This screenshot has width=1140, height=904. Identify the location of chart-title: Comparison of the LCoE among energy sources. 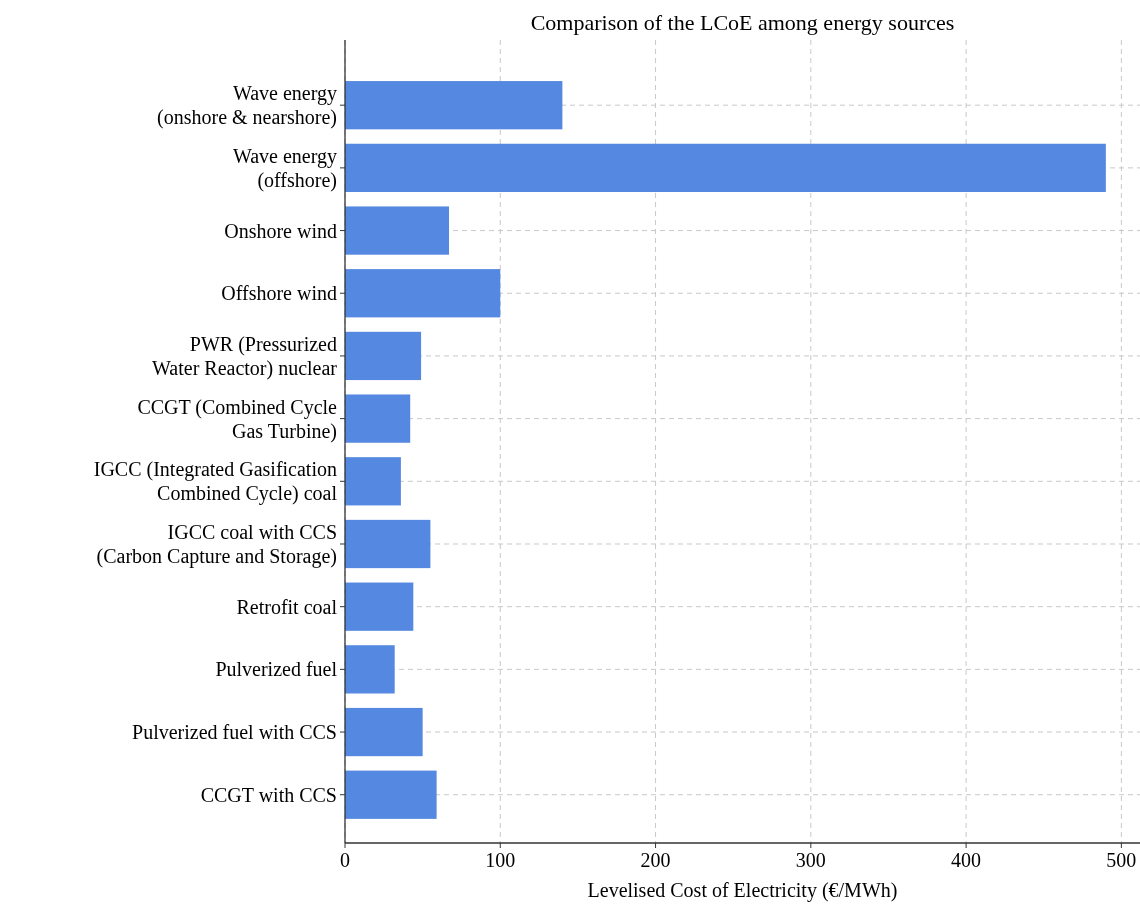
(742, 22).